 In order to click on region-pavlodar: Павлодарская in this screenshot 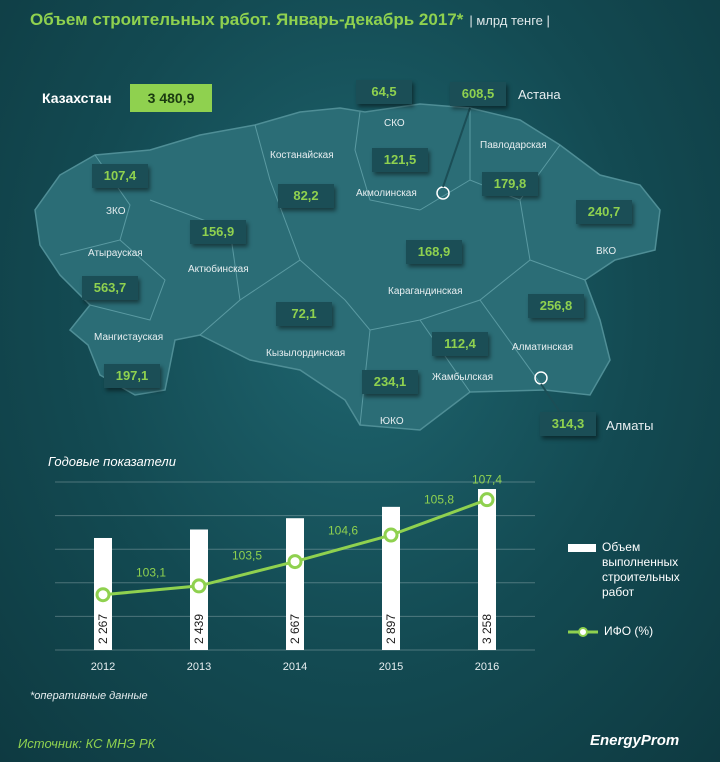, I will do `click(513, 145)`.